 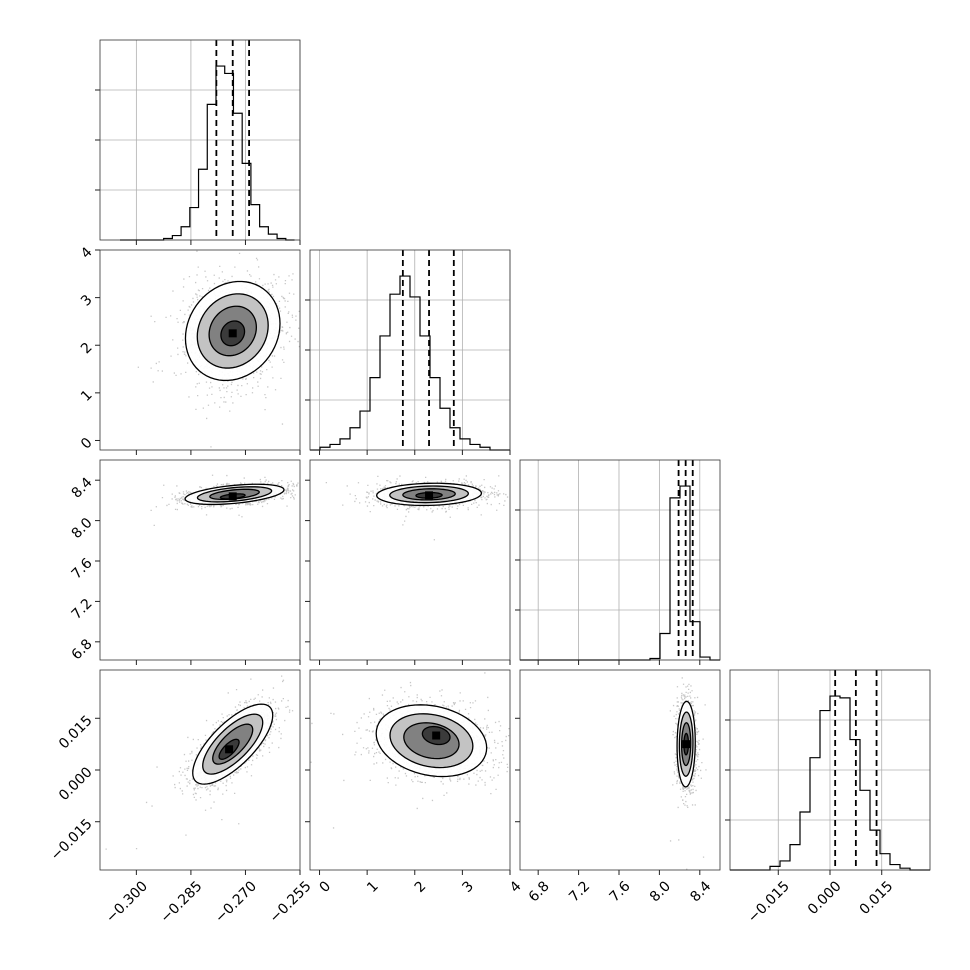 What do you see at coordinates (769, 902) in the screenshot?
I see `x-tick-label: −0.015` at bounding box center [769, 902].